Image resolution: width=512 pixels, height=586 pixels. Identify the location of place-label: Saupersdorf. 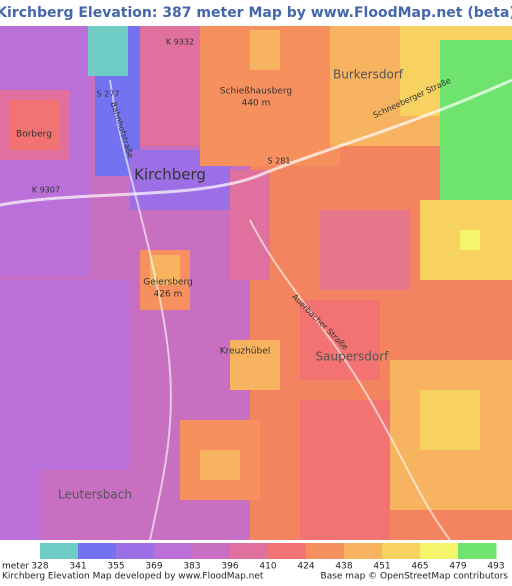
(353, 357).